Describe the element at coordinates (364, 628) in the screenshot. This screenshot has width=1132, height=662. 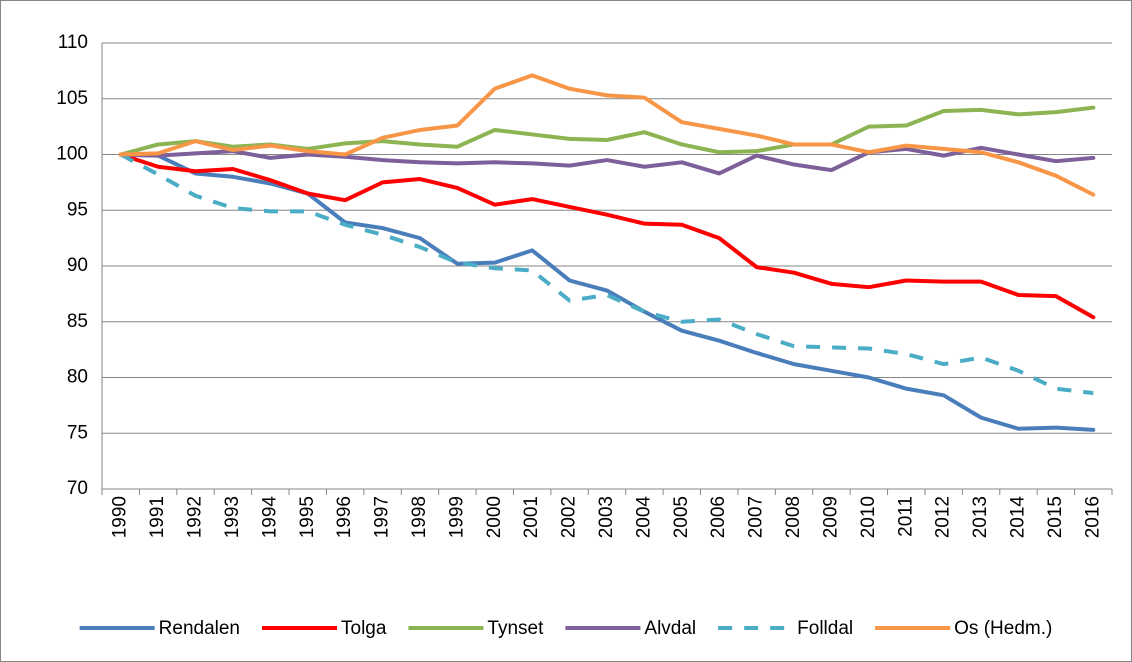
I see `legend-label: Tolga` at that location.